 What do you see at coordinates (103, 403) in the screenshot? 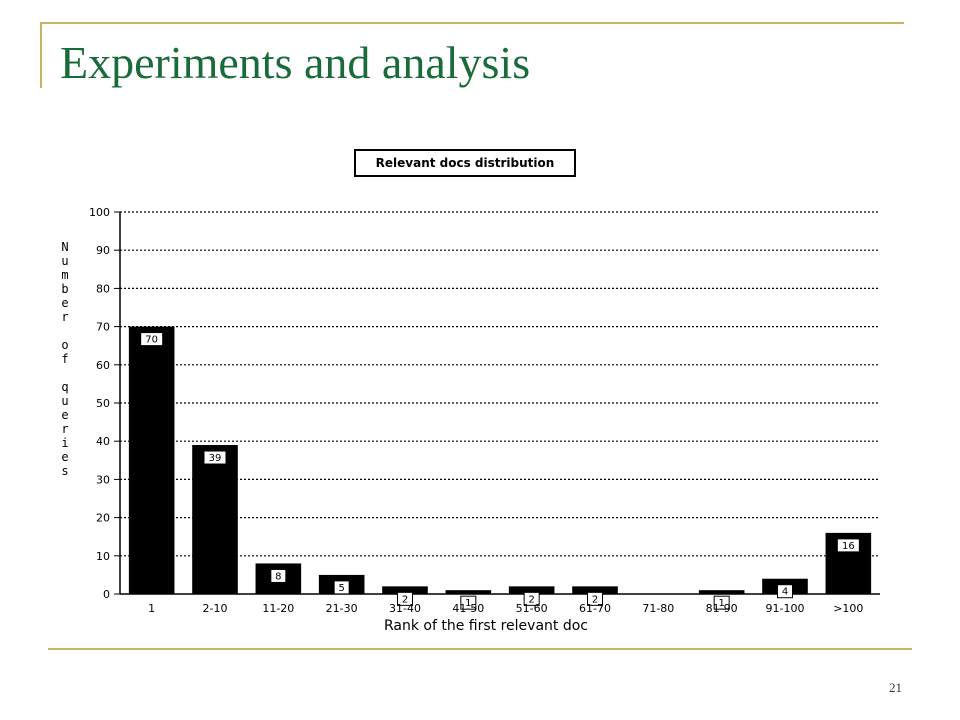
I see `y-tick-label: 50` at bounding box center [103, 403].